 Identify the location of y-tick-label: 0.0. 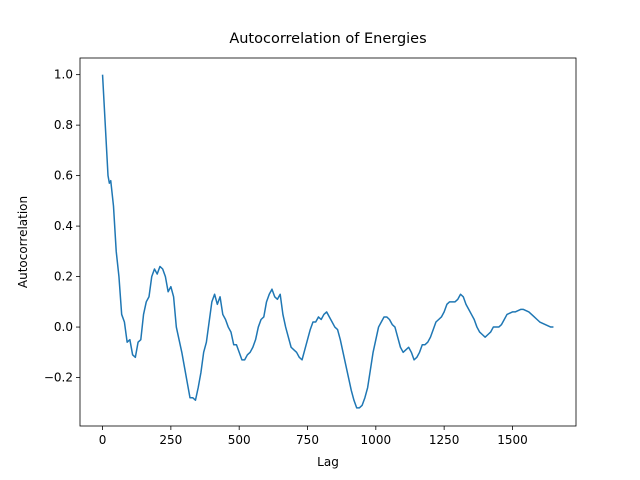
(63, 327).